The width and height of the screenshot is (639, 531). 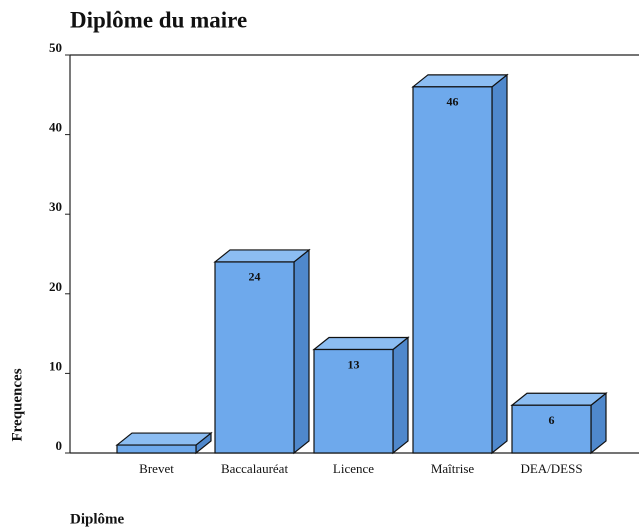 What do you see at coordinates (255, 468) in the screenshot?
I see `x-tick-label: Baccalauréat` at bounding box center [255, 468].